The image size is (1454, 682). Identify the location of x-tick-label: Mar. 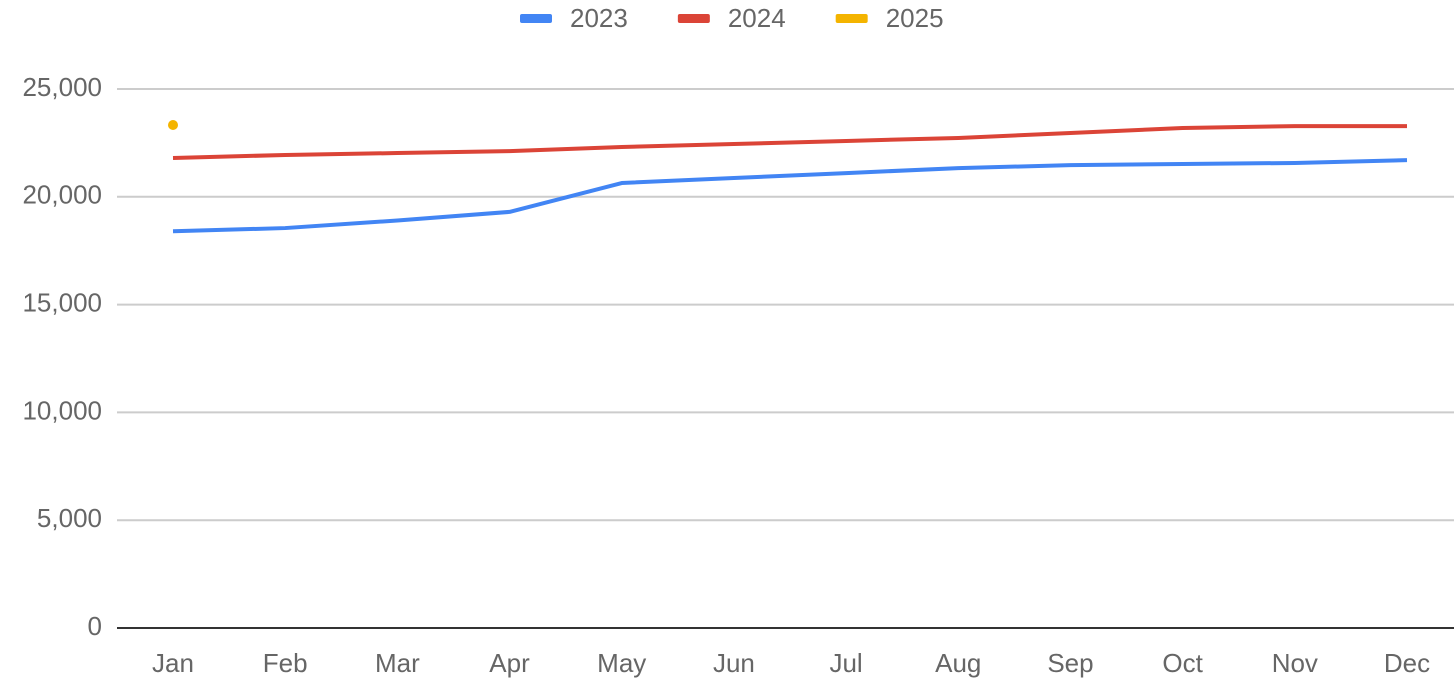
(397, 663).